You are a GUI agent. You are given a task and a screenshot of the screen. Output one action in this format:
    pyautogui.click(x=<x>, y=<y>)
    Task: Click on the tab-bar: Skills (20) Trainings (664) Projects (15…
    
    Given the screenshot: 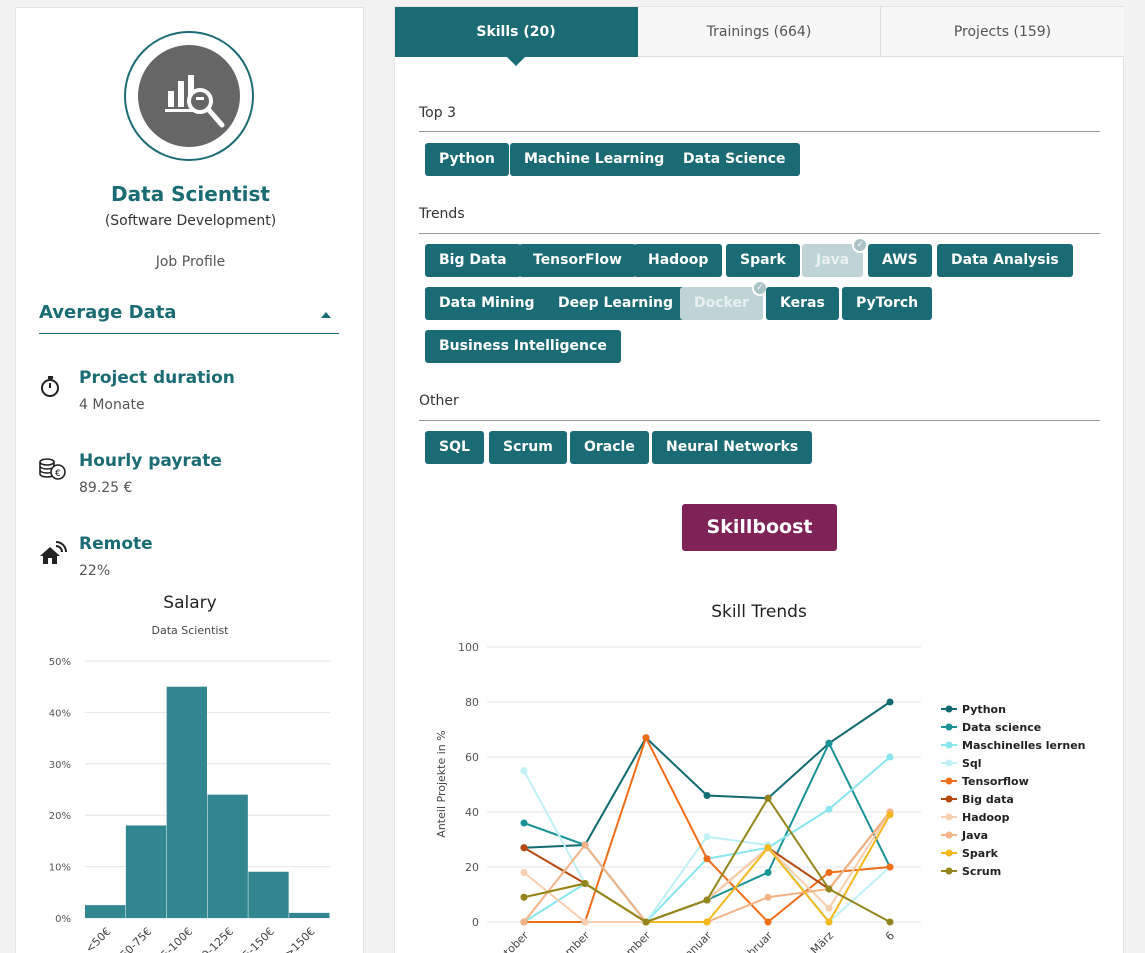 What is the action you would take?
    pyautogui.click(x=759, y=36)
    